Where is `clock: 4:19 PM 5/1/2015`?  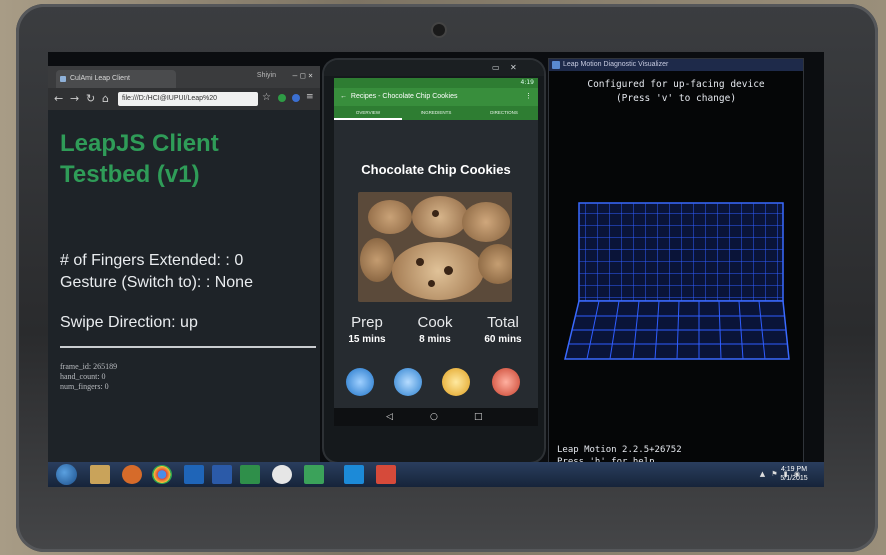
clock: 4:19 PM 5/1/2015 is located at coordinates (794, 474).